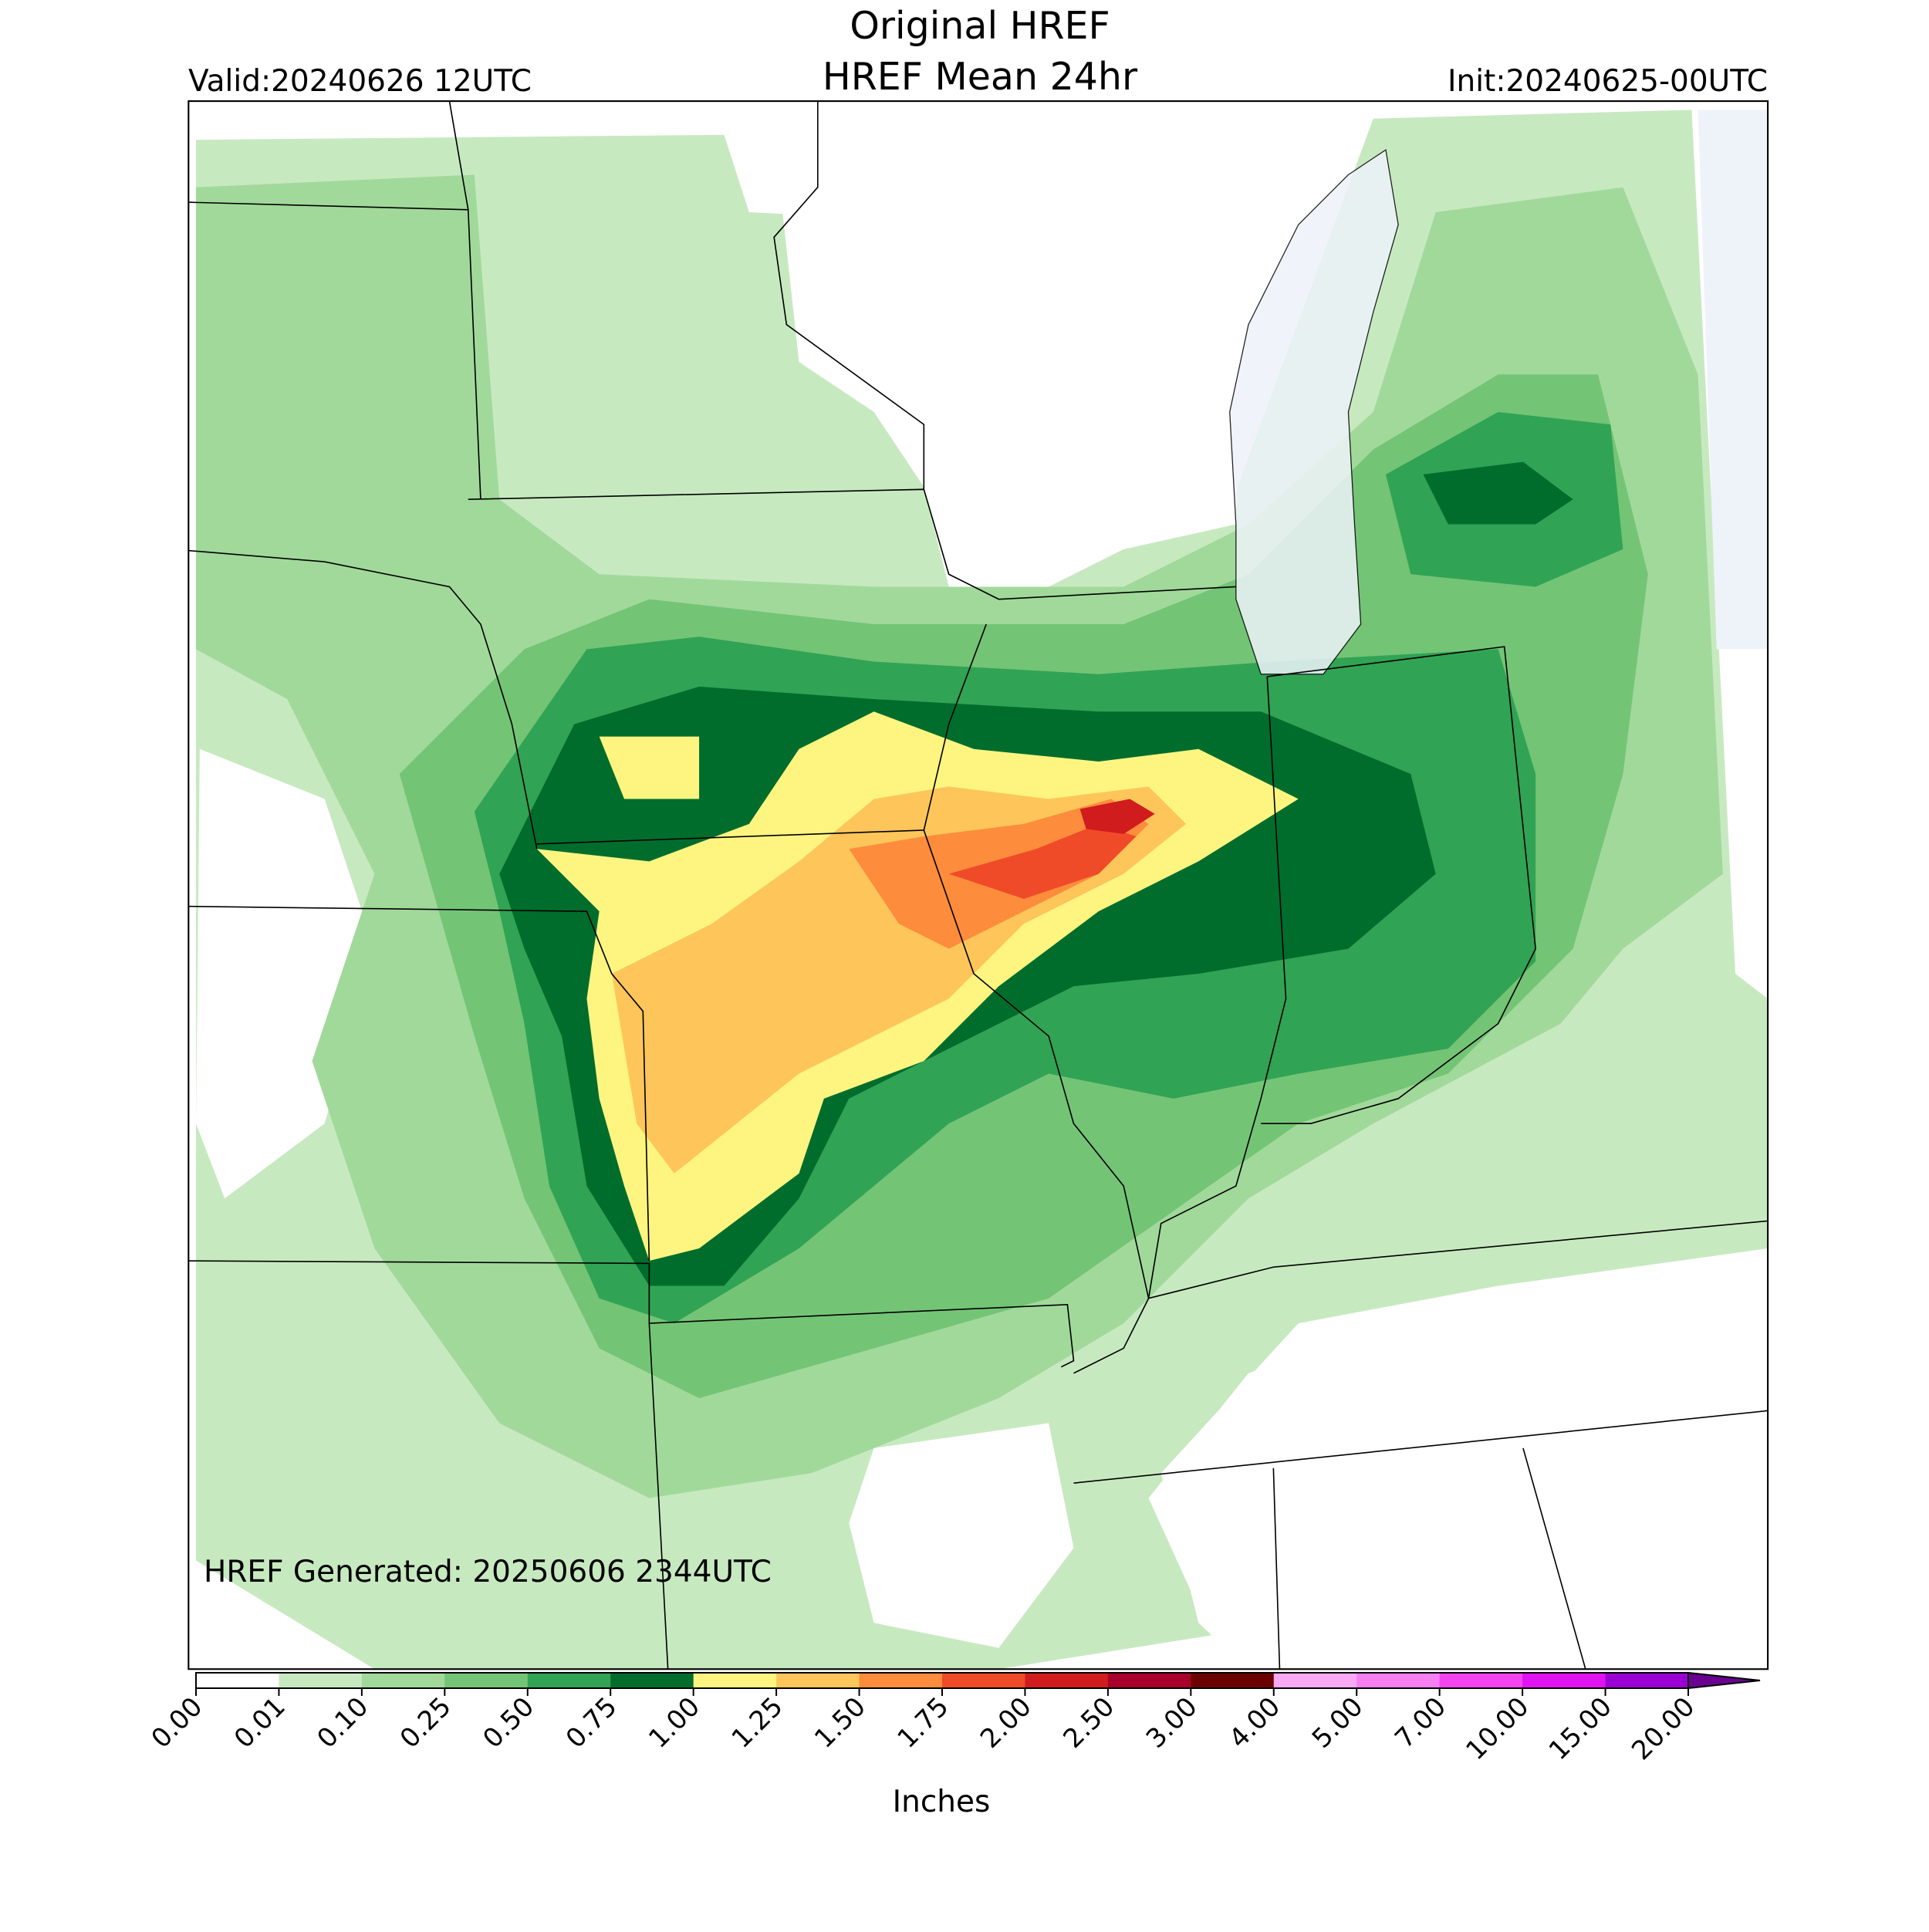 Image resolution: width=1929 pixels, height=1932 pixels. Describe the element at coordinates (674, 1723) in the screenshot. I see `colorbar-tick-label: 1.00` at that location.